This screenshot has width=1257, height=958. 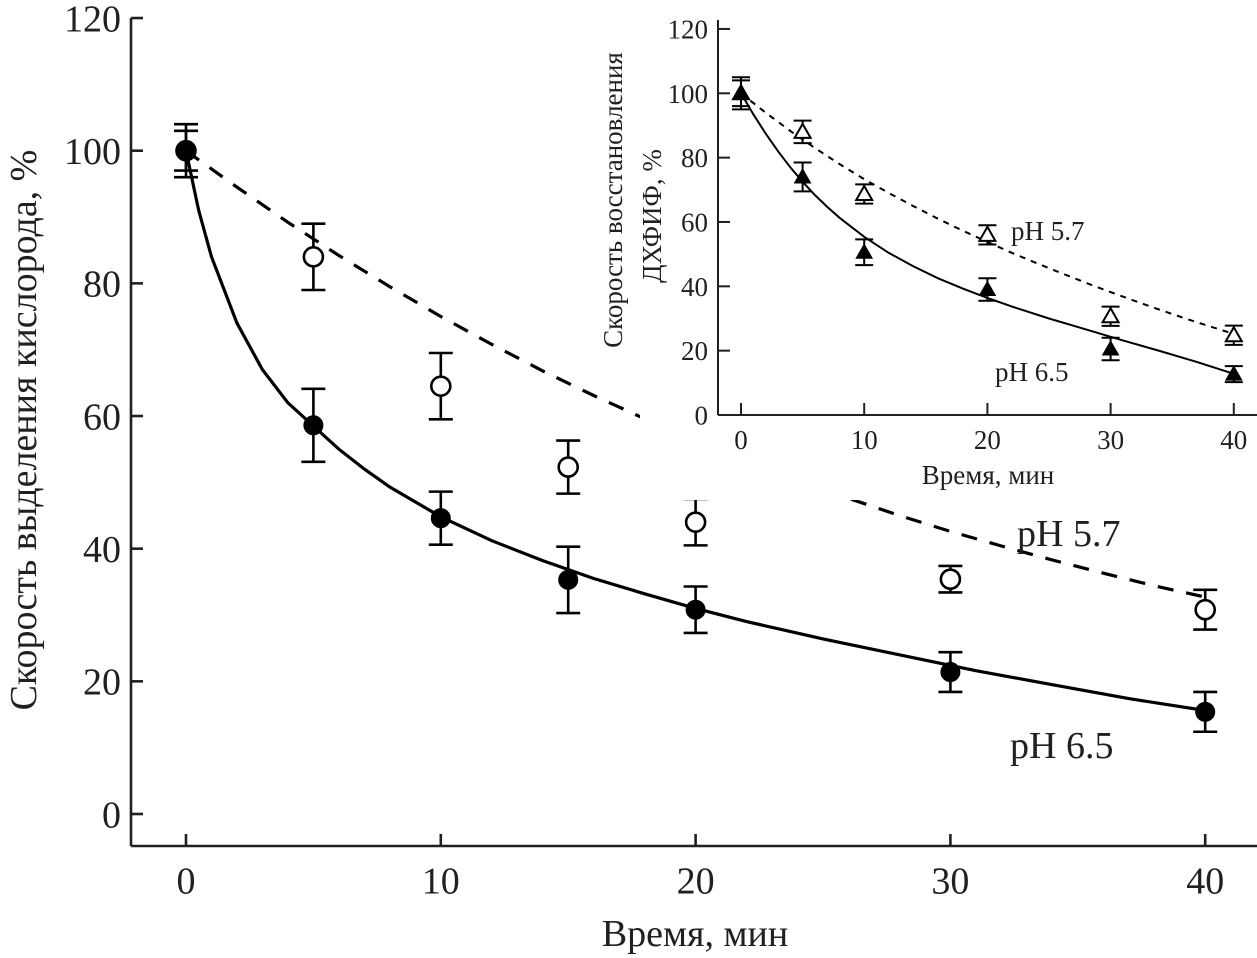 I want to click on inset-y-tick-label: 100, so click(x=688, y=94).